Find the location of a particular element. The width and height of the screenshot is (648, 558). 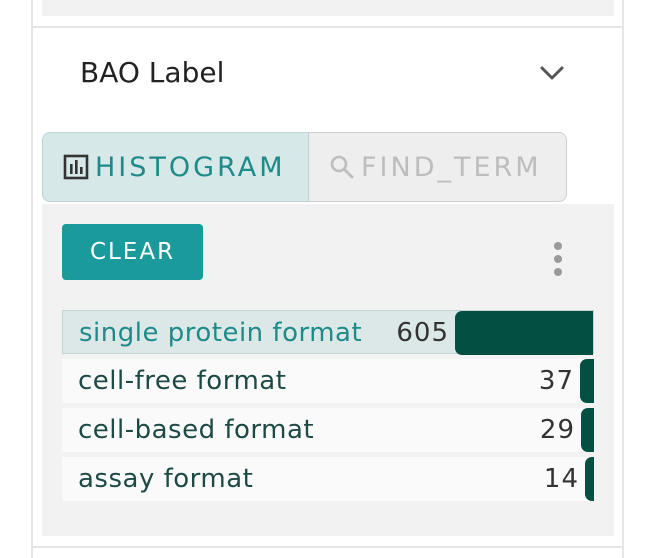

tab-histogram: HISTOGRAM is located at coordinates (175, 167).